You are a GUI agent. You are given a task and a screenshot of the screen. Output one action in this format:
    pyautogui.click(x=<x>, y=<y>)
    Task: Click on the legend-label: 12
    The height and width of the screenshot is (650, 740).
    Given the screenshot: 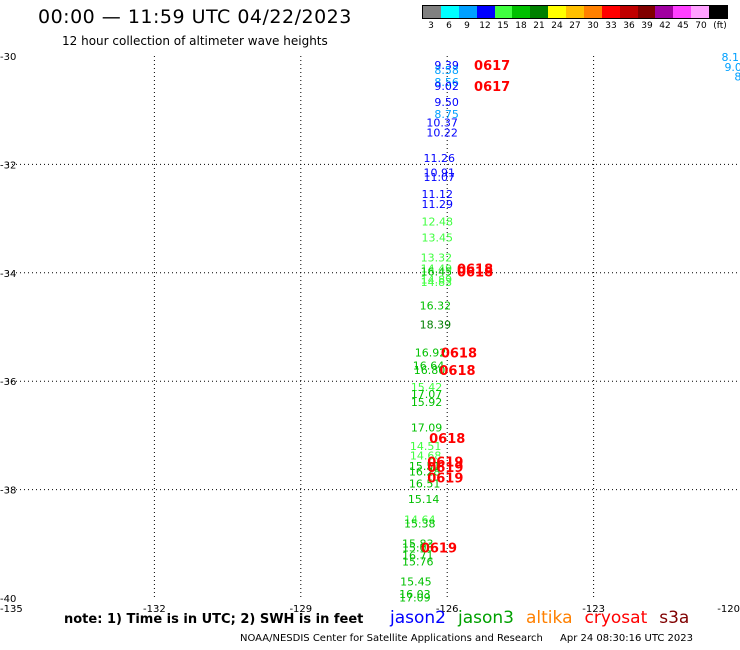 What is the action you would take?
    pyautogui.click(x=485, y=26)
    